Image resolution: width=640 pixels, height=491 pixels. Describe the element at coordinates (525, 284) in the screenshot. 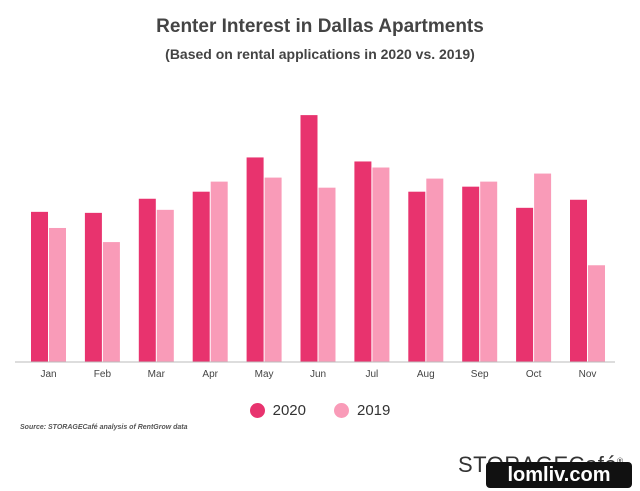

I see `bar-2020-oct` at that location.